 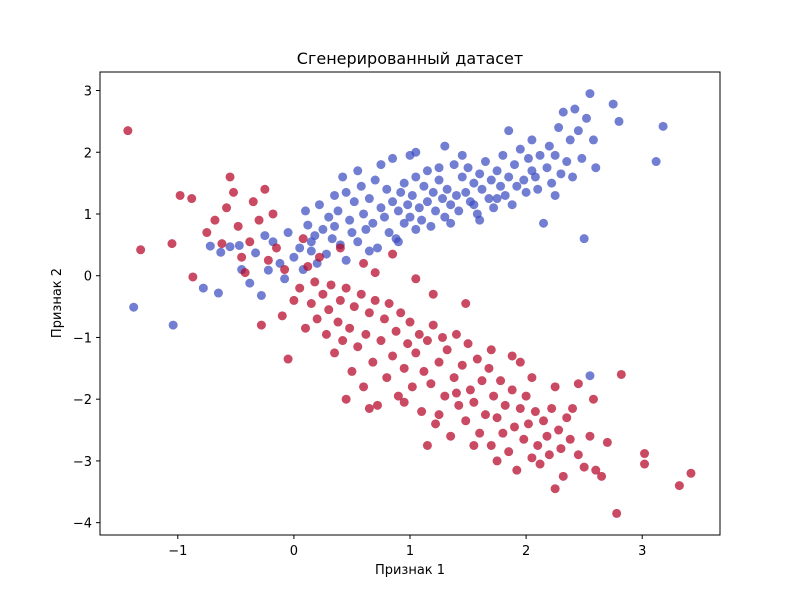 What do you see at coordinates (57, 303) in the screenshot?
I see `y-axis-label: Признак 2` at bounding box center [57, 303].